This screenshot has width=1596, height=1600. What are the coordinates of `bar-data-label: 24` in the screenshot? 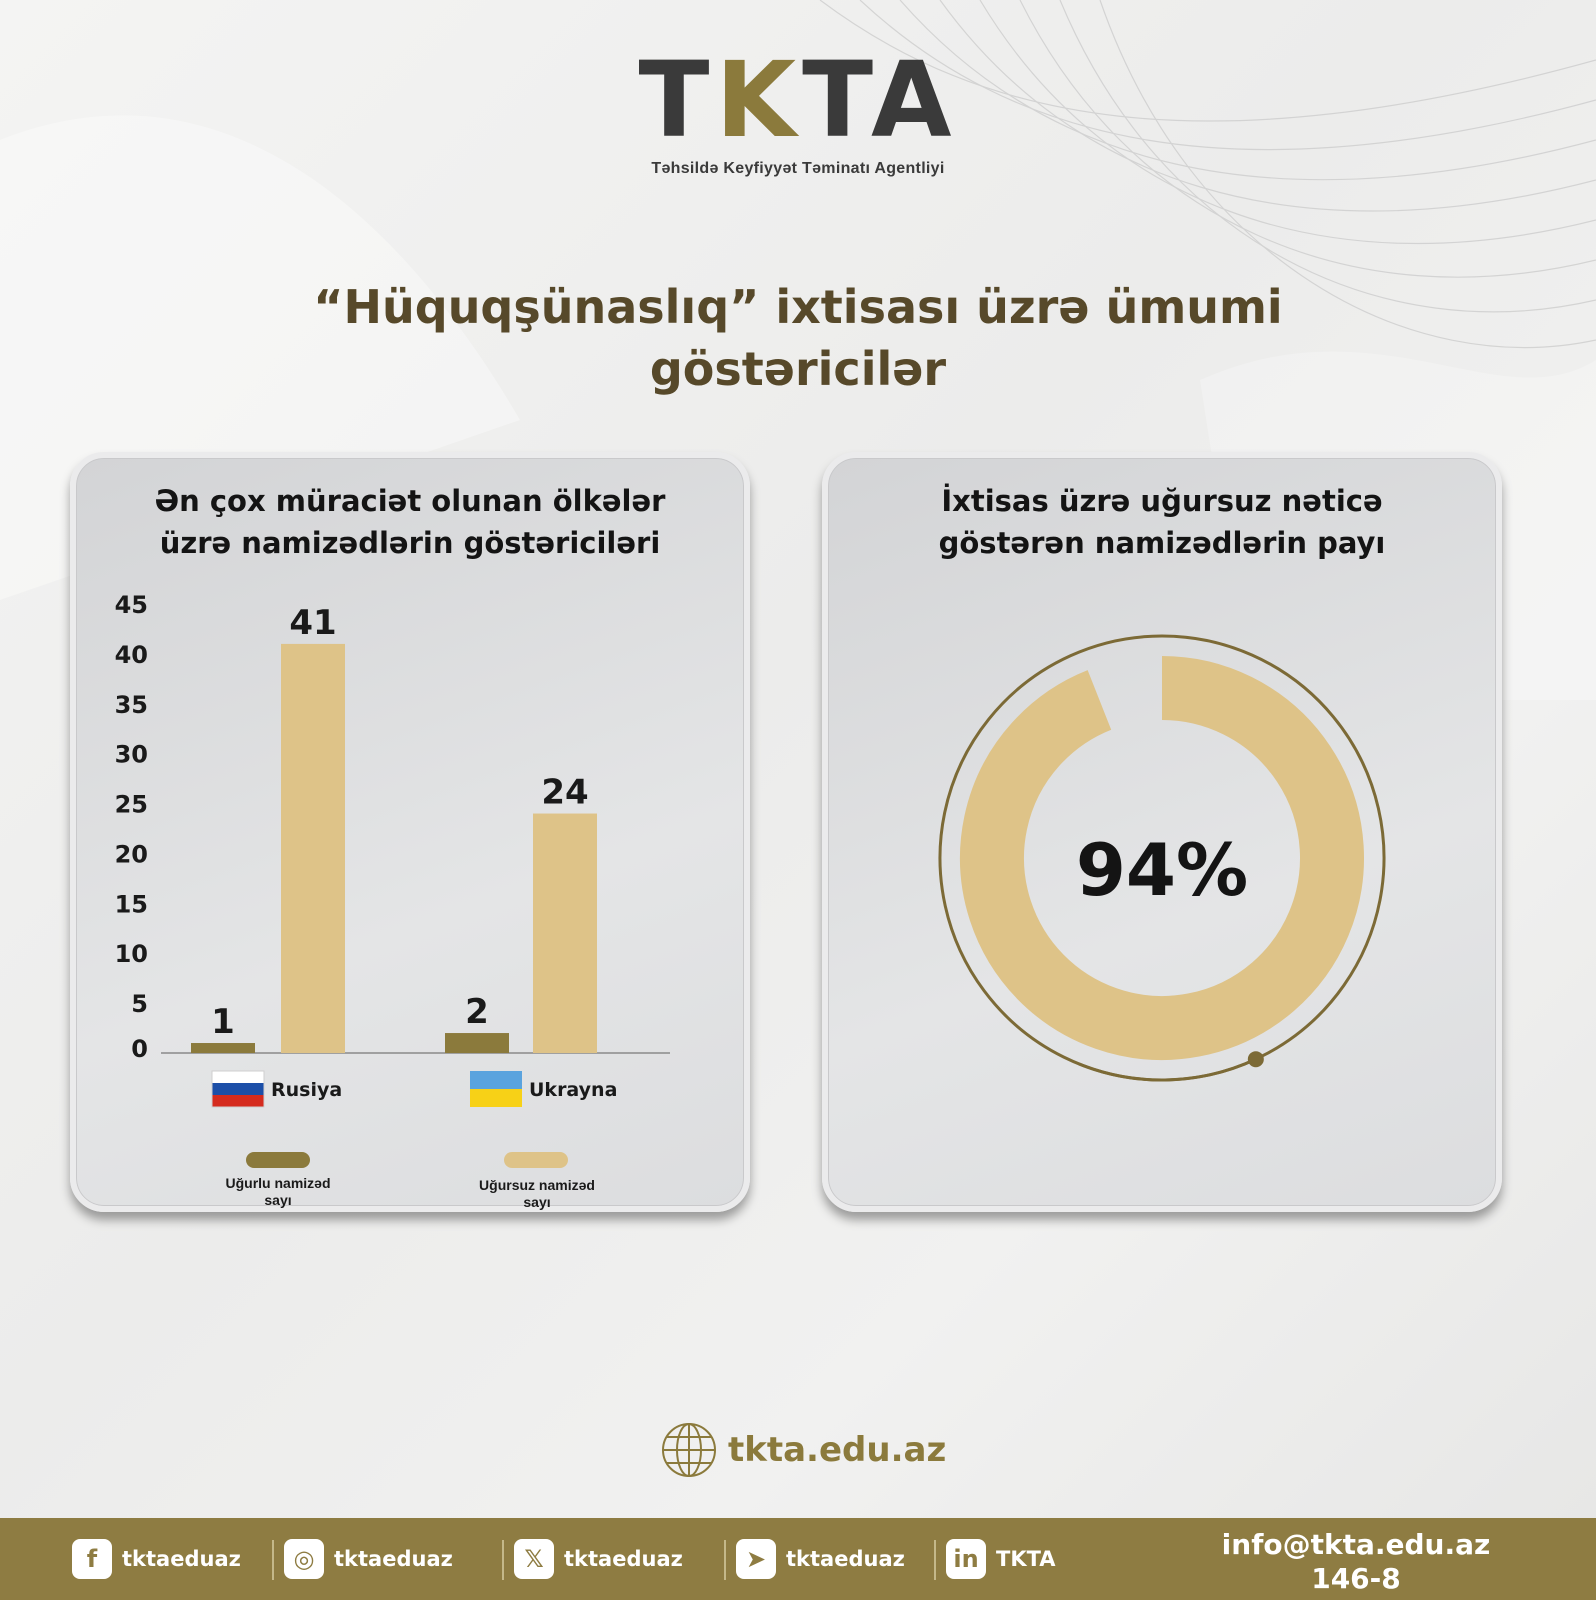 It's located at (564, 793).